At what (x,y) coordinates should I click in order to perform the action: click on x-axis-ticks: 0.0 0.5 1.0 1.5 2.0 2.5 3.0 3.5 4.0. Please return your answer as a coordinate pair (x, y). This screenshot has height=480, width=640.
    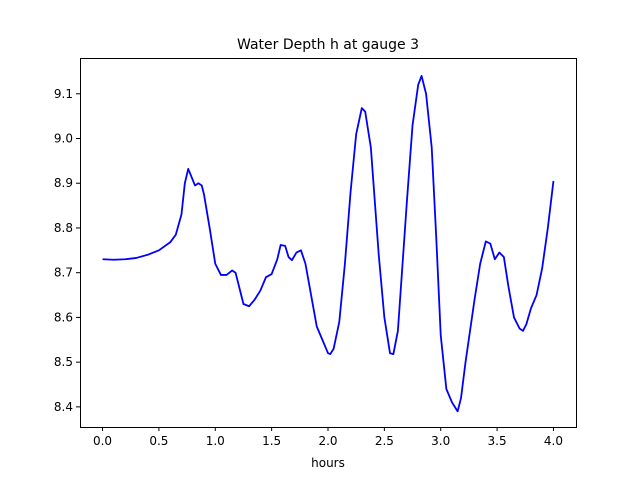
    Looking at the image, I should click on (328, 437).